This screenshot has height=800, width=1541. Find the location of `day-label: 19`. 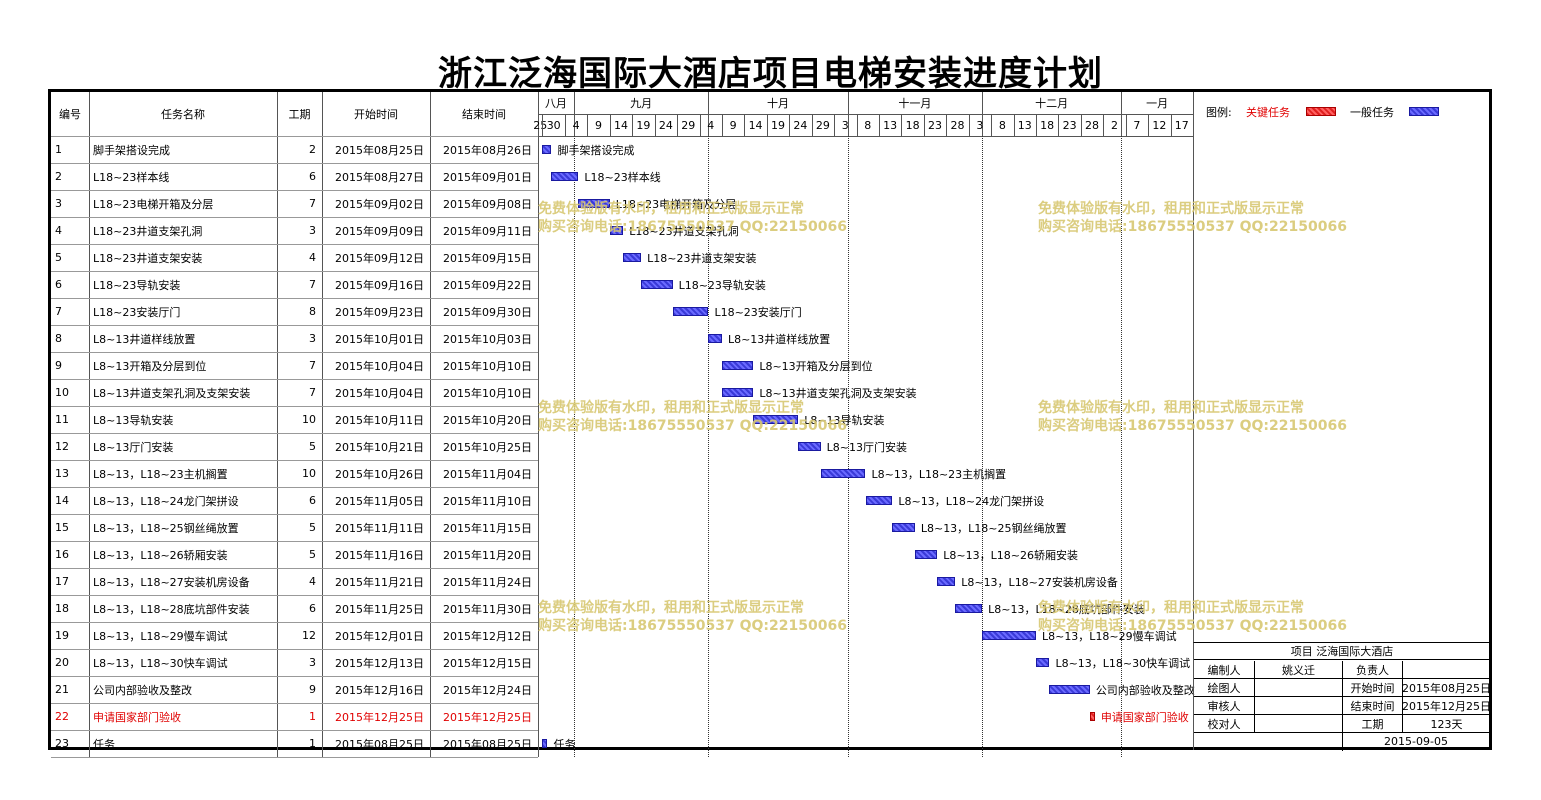

day-label: 19 is located at coordinates (778, 125).